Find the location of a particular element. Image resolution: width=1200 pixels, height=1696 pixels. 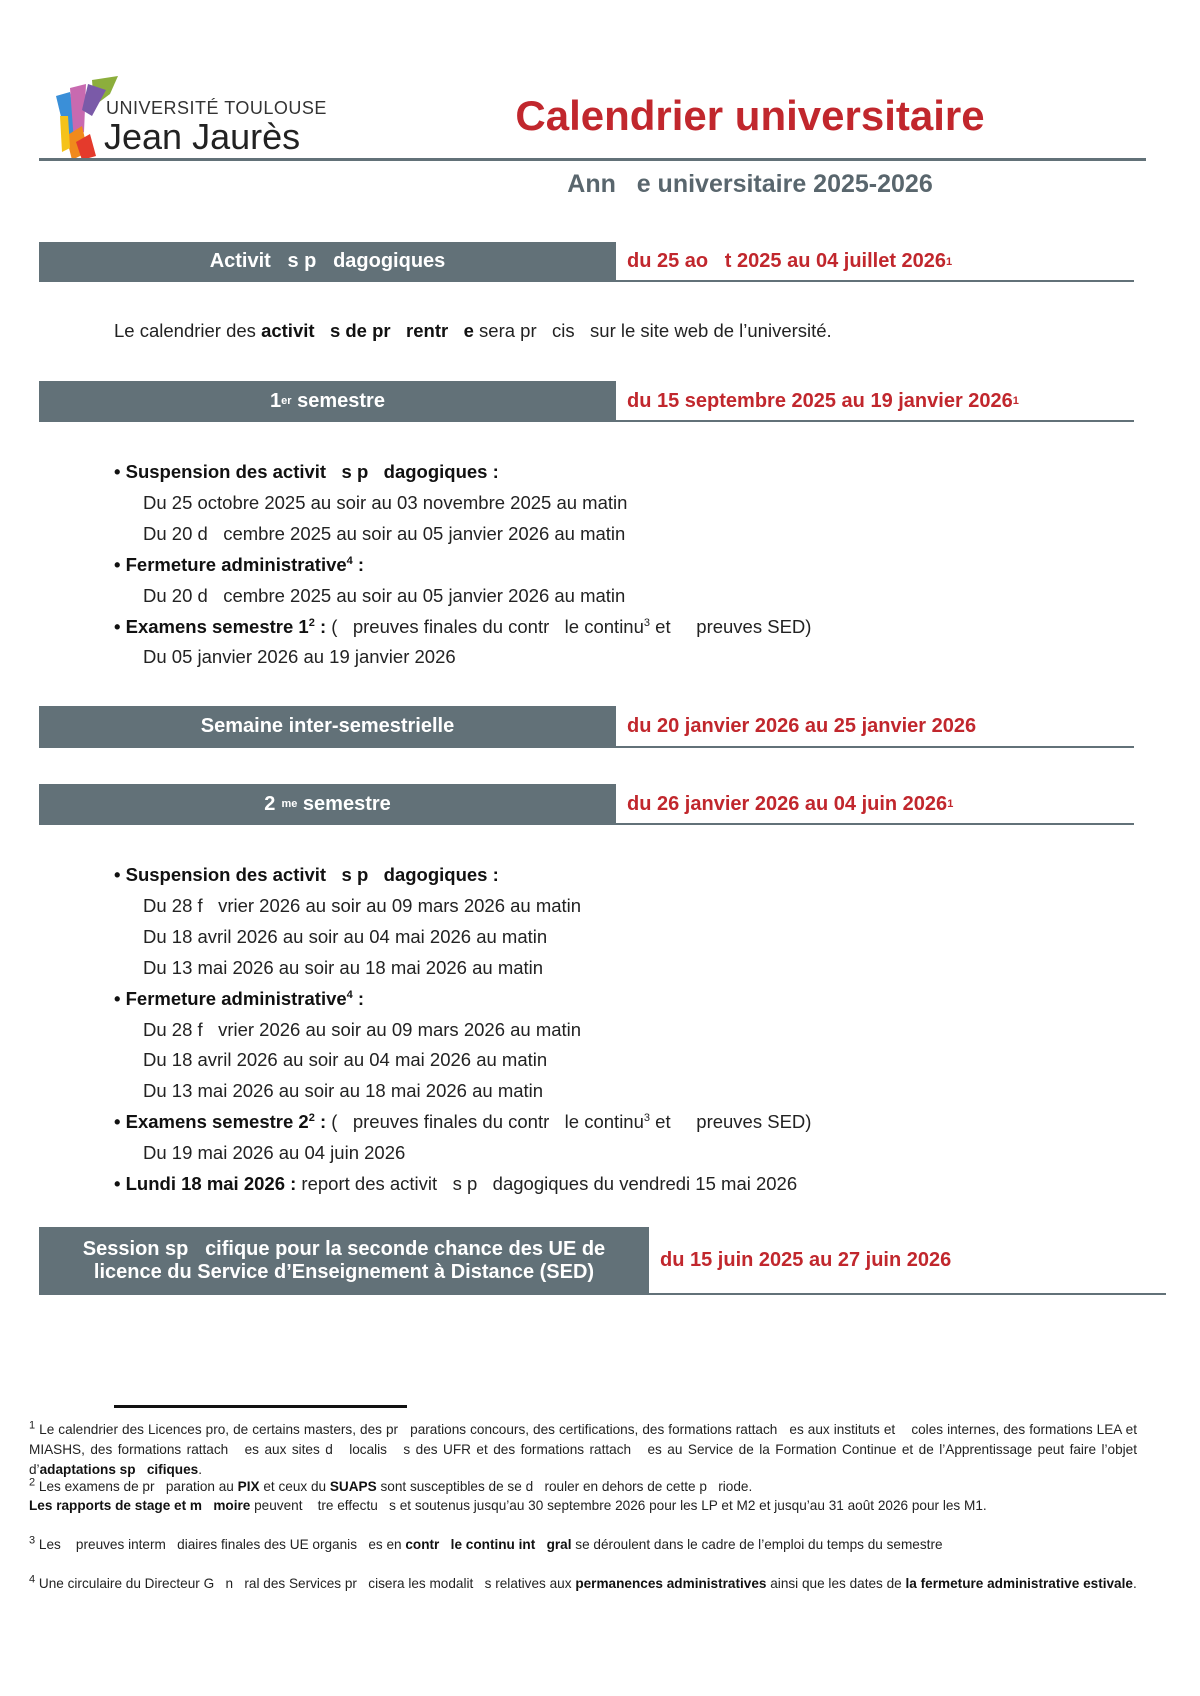

section-label-text: Activit s p dagogiques is located at coordinates (327, 261).